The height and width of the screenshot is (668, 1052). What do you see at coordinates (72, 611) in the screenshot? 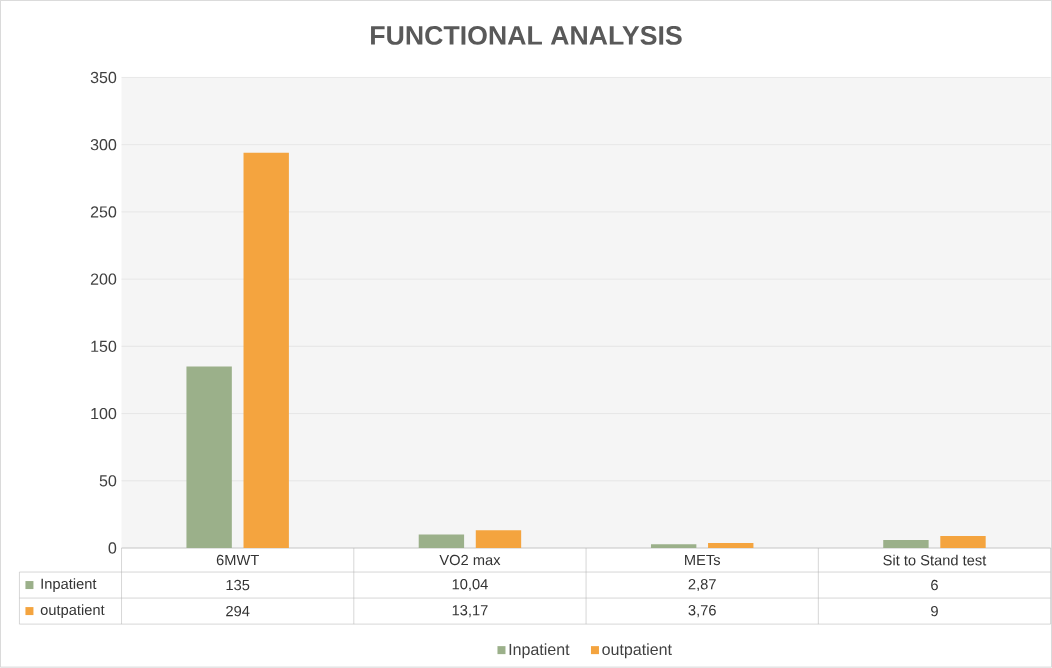
I see `text: outpatient` at bounding box center [72, 611].